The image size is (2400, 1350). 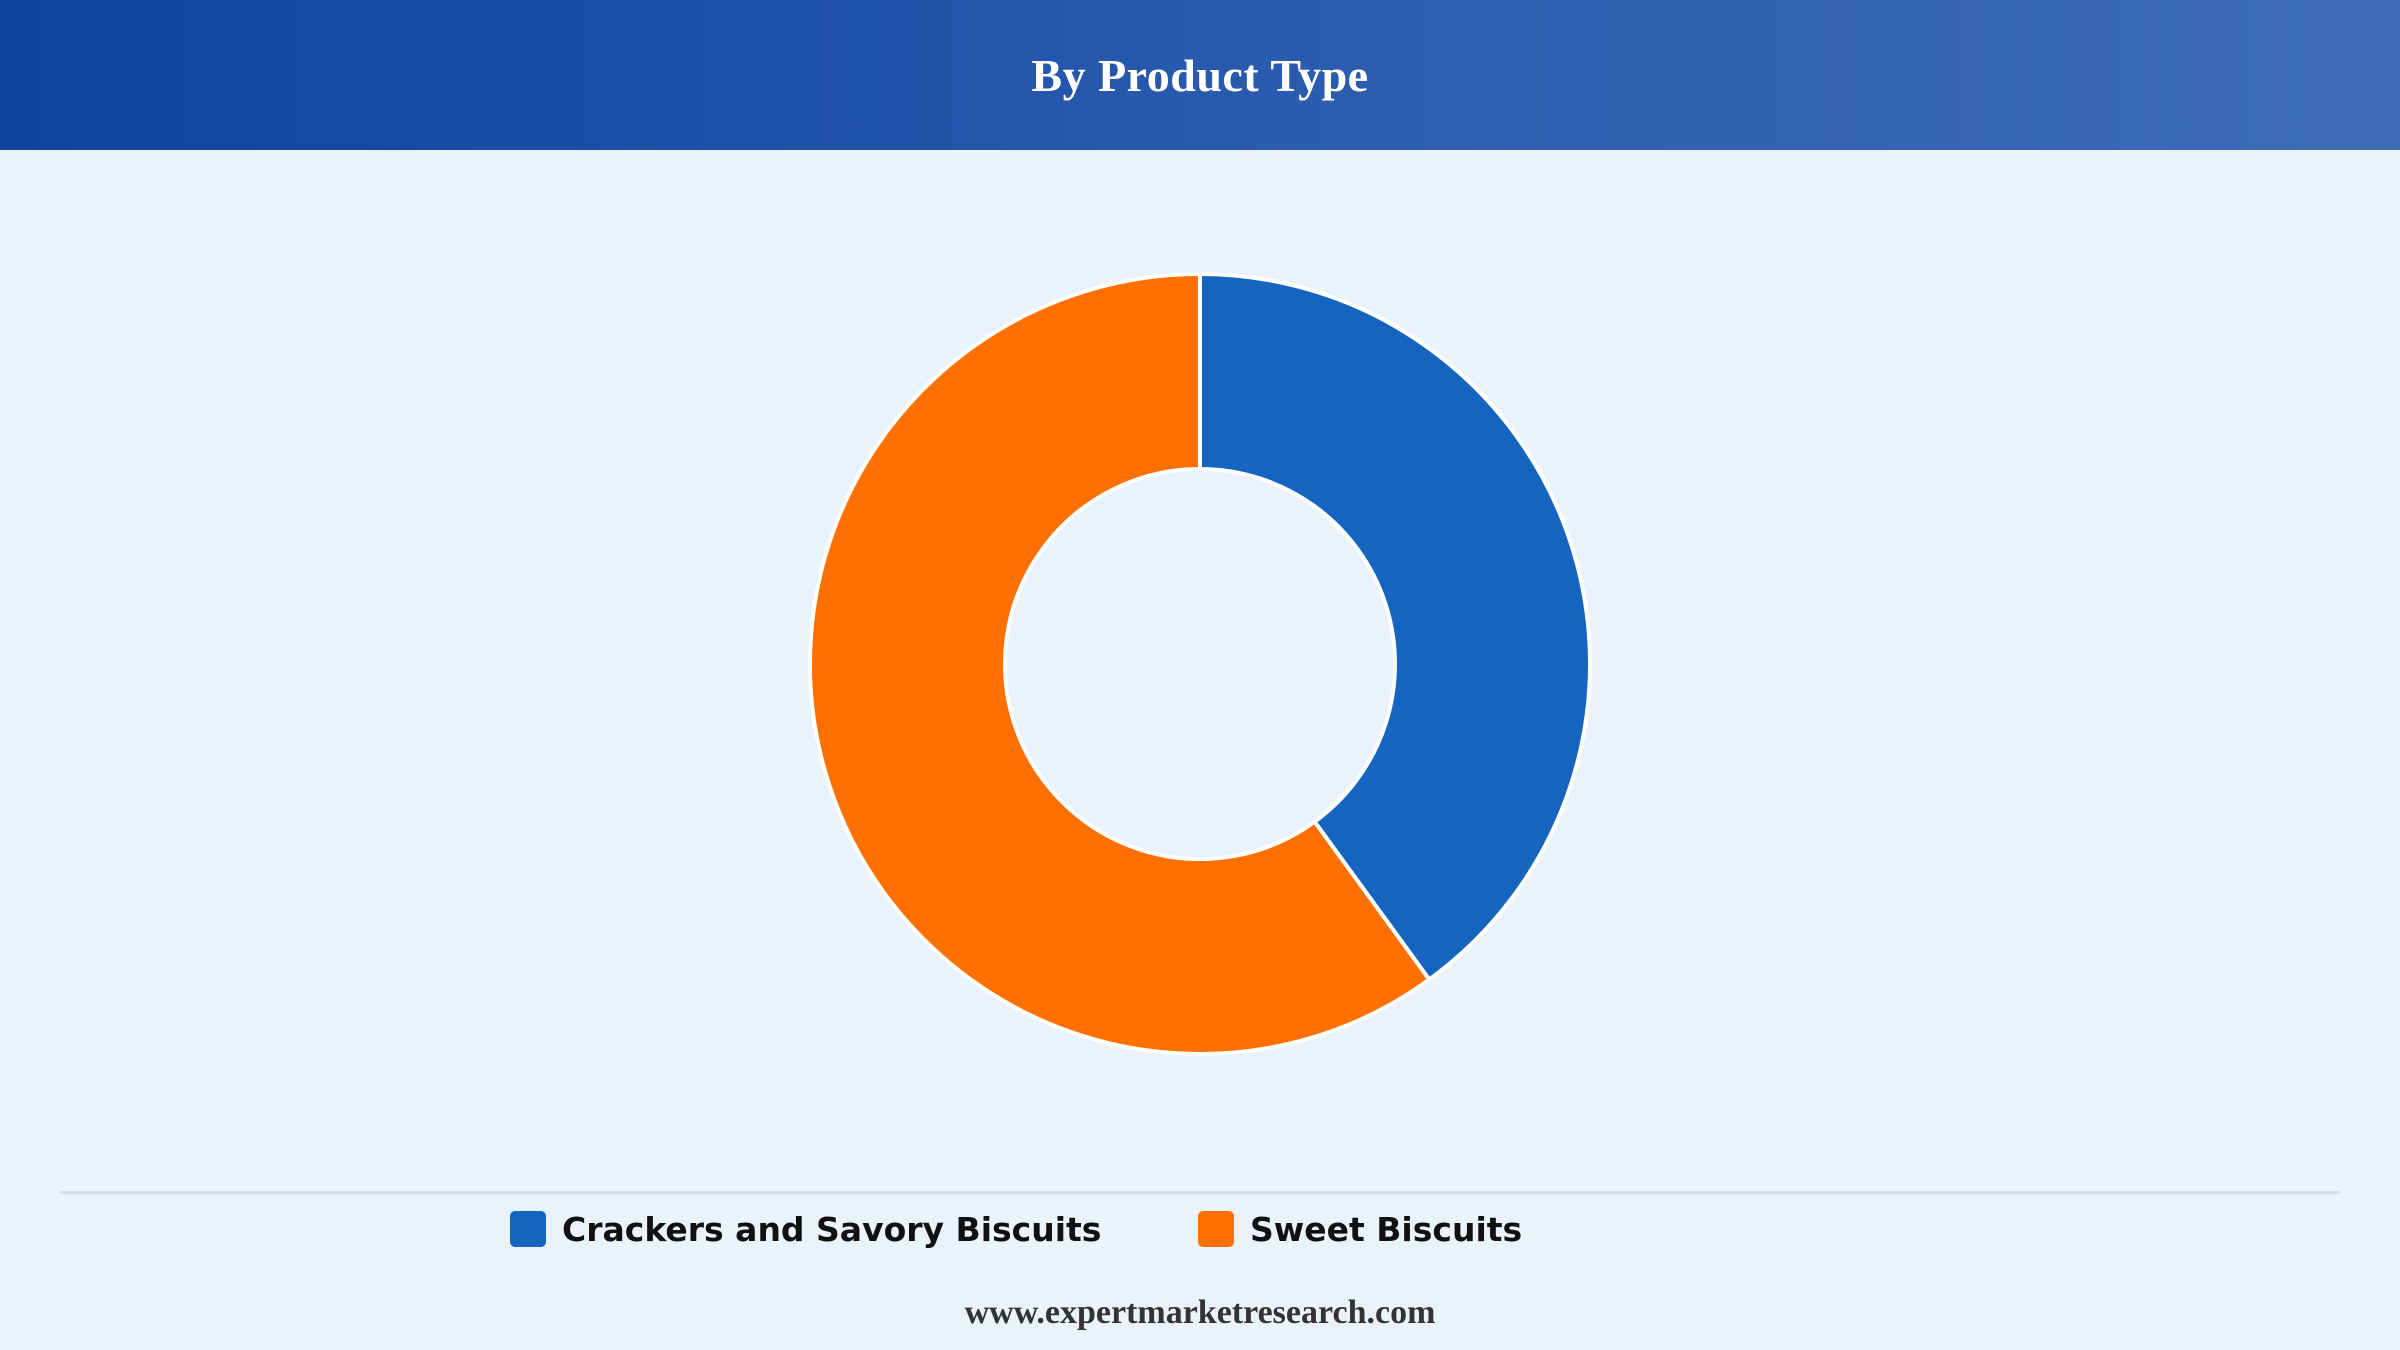 I want to click on chart-title: By Product Type, so click(x=1200, y=75).